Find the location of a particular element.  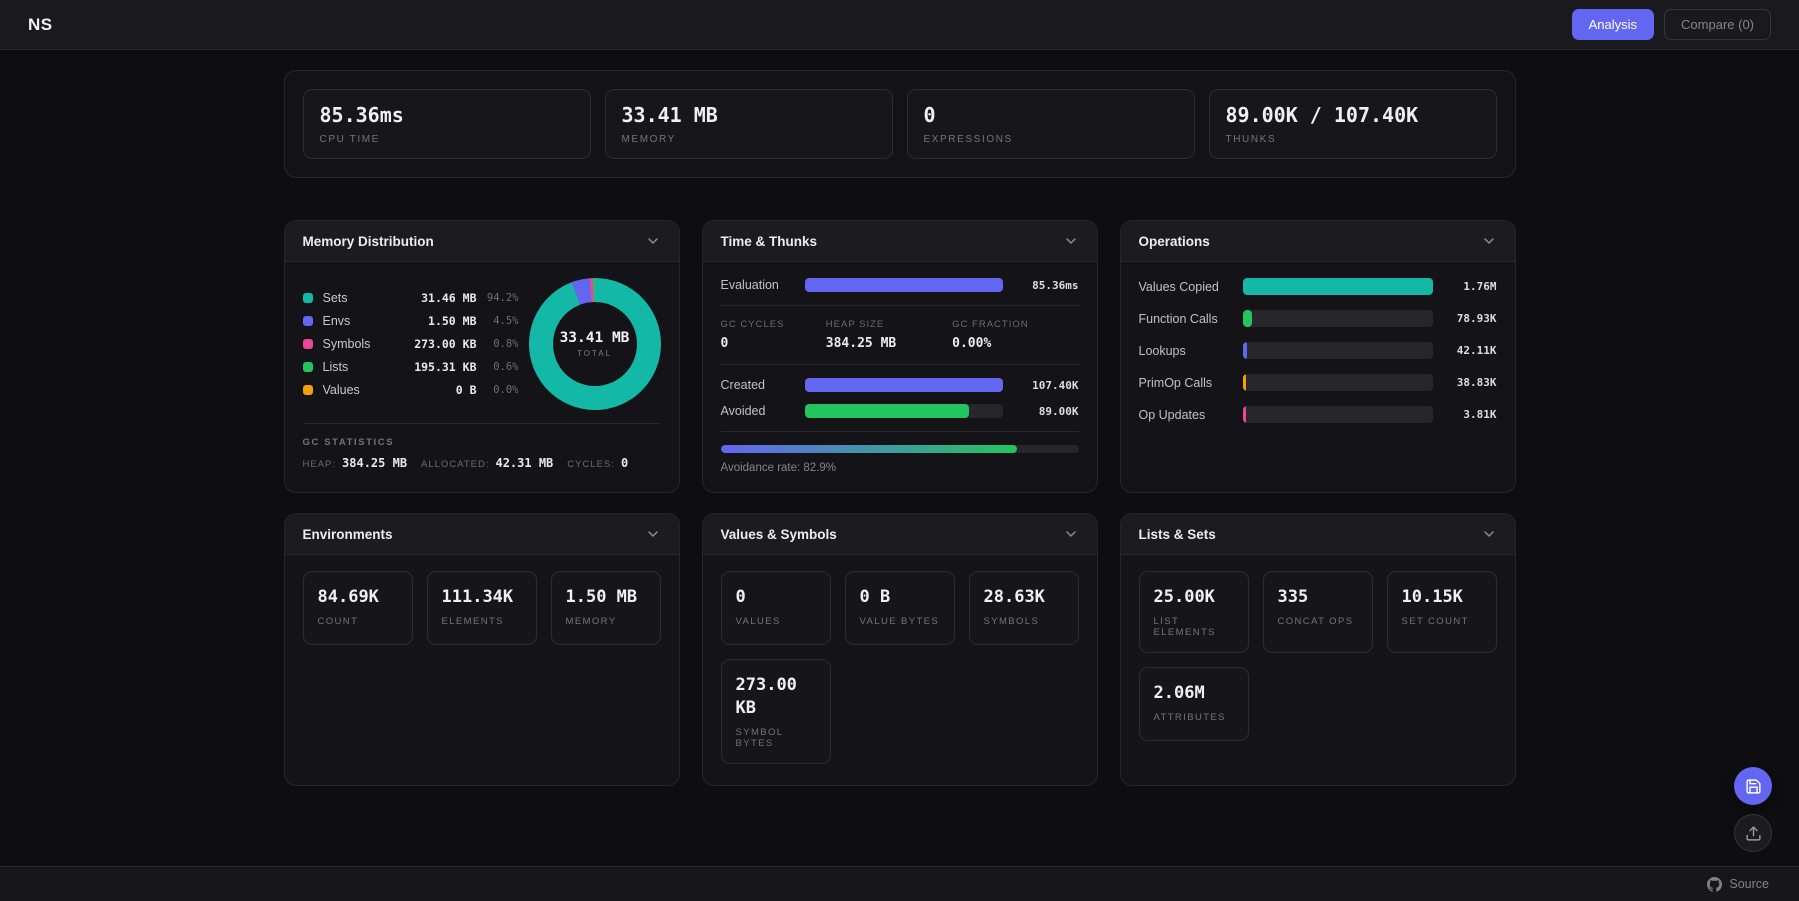

donut-center: 33.41 MB TOTAL is located at coordinates (594, 344).